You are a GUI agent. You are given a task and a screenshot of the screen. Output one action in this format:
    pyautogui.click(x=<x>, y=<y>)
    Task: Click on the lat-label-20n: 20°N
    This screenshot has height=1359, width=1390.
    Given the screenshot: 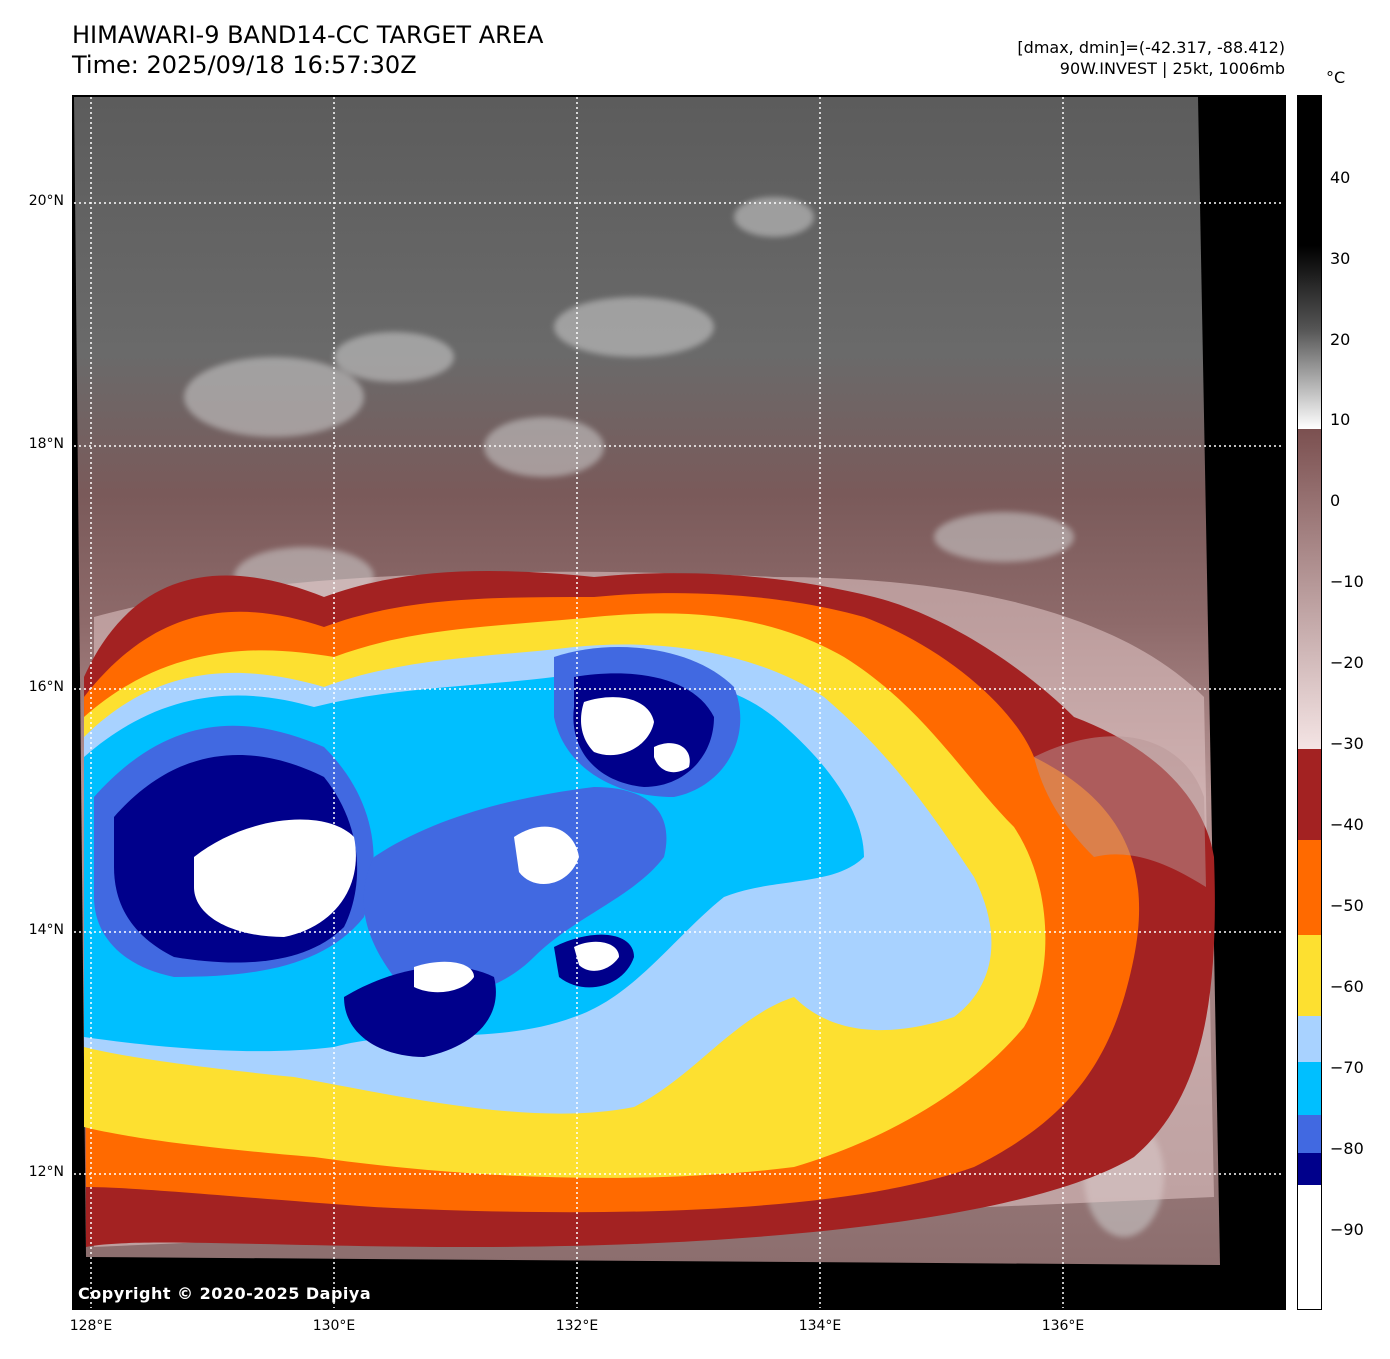 What is the action you would take?
    pyautogui.click(x=46, y=201)
    